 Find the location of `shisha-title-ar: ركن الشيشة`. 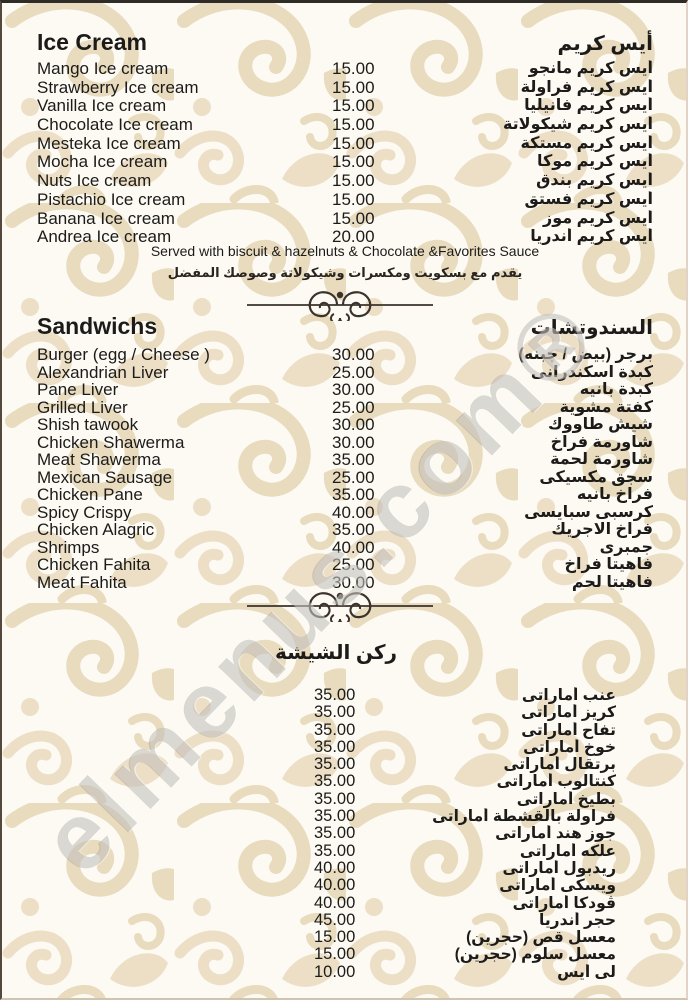

shisha-title-ar: ركن الشيشة is located at coordinates (336, 653).